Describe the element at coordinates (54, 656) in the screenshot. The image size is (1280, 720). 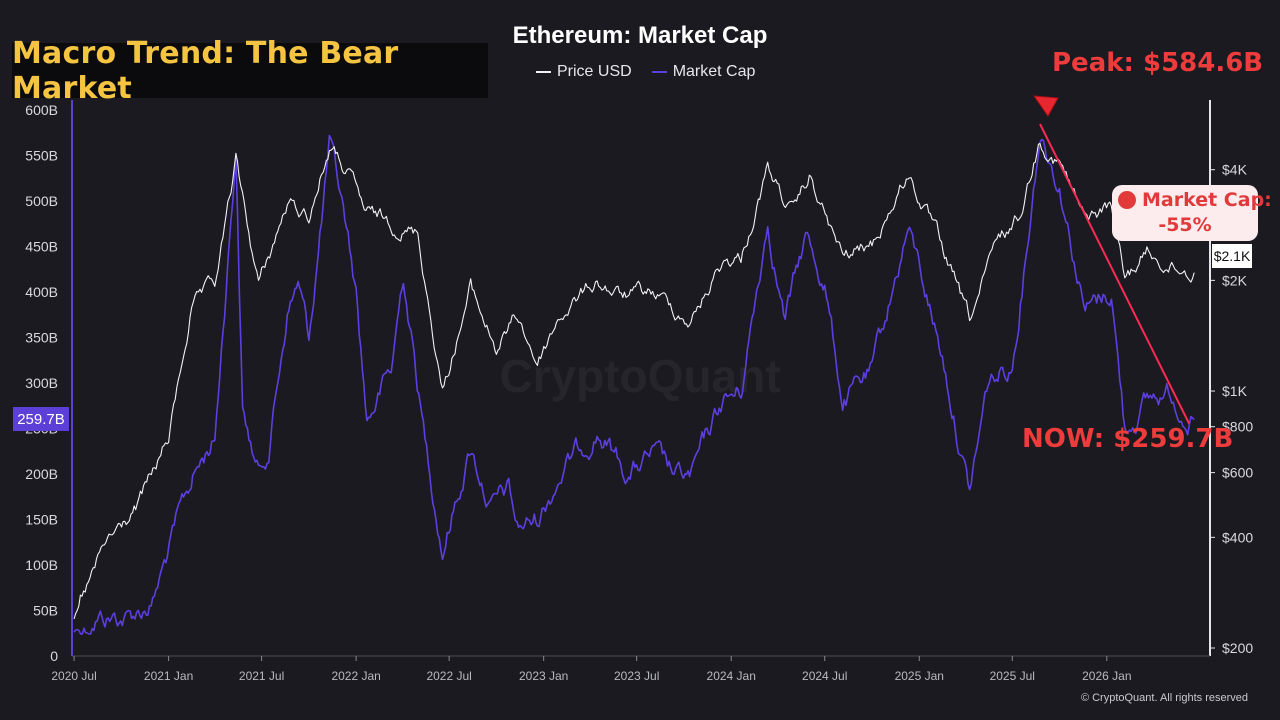
I see `y-left-tick-label: 0` at that location.